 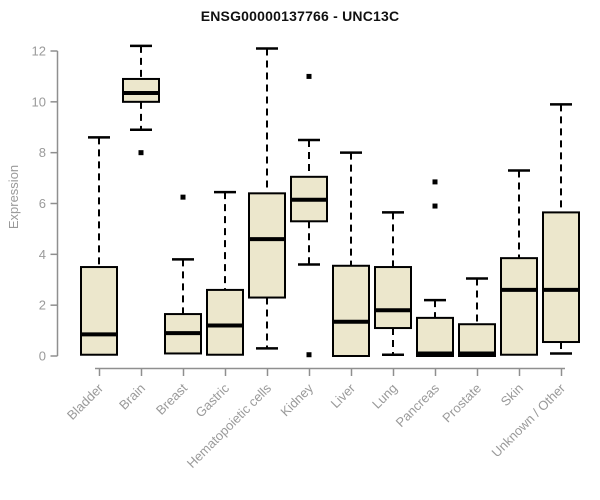 What do you see at coordinates (343, 395) in the screenshot?
I see `x-axis-category-label-liver: Liver` at bounding box center [343, 395].